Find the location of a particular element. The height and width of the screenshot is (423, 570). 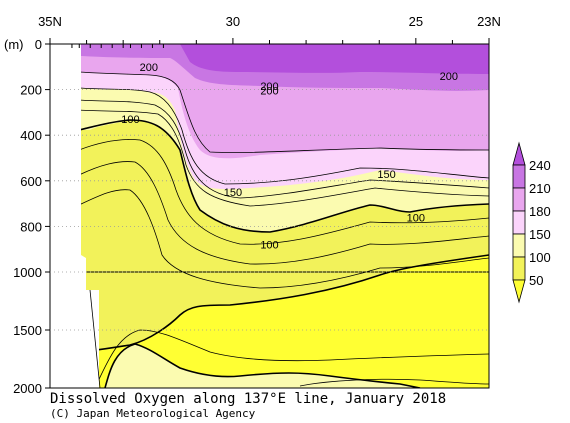

x-tick-label: 25 is located at coordinates (416, 21).